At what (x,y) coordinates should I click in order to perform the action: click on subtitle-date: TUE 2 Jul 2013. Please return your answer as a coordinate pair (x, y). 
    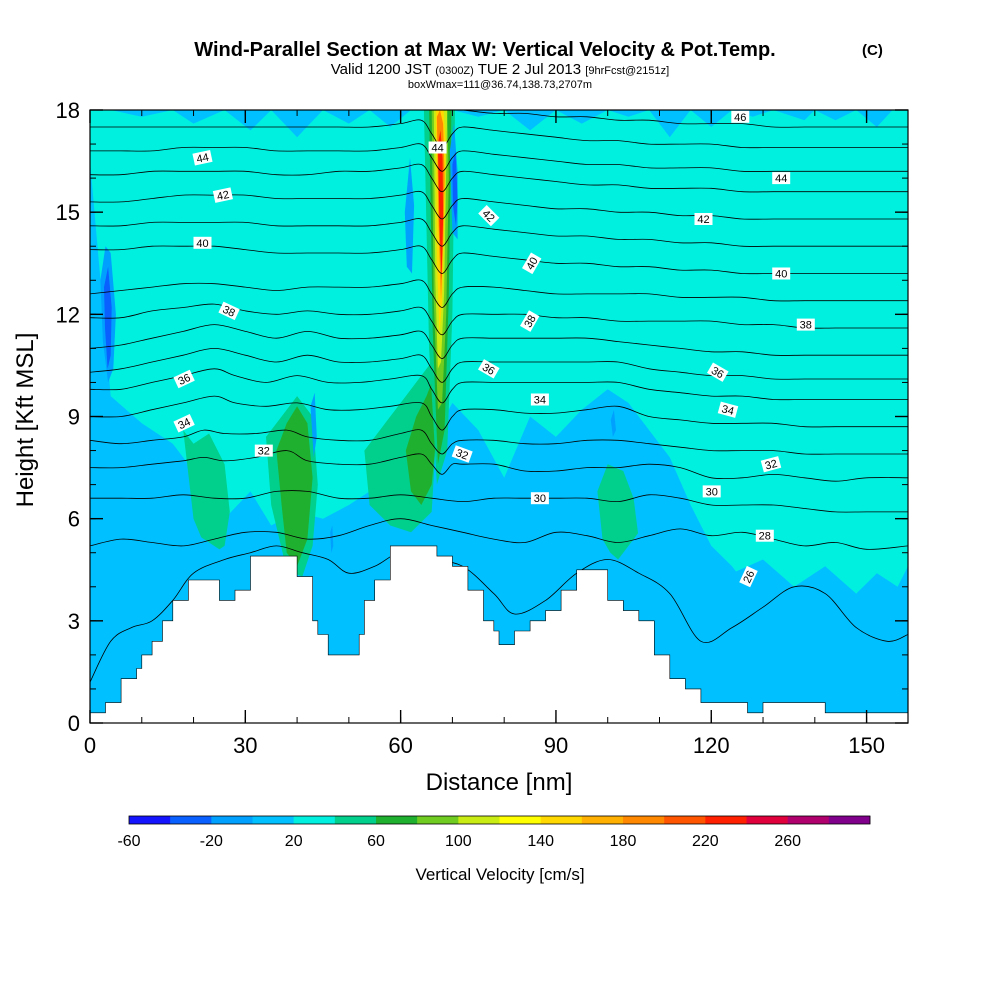
    Looking at the image, I should click on (529, 69).